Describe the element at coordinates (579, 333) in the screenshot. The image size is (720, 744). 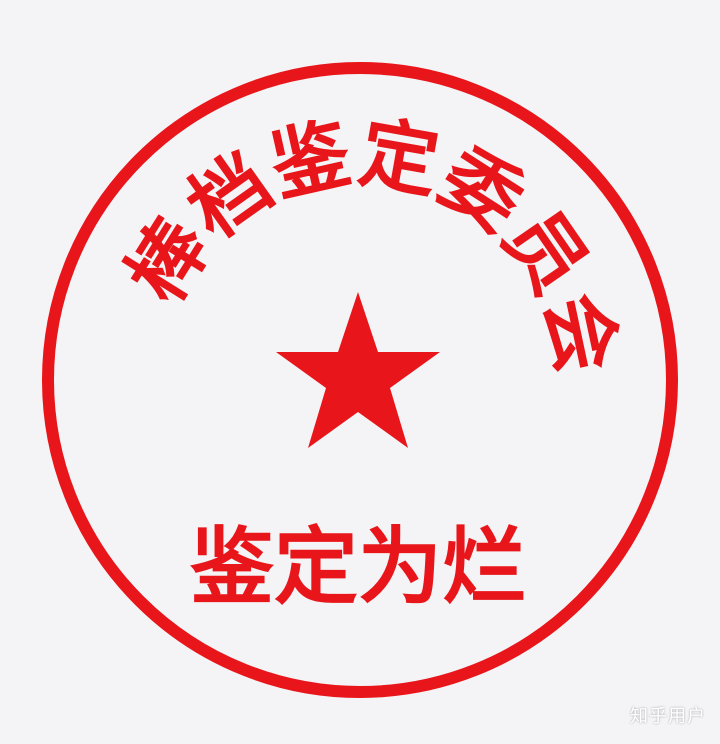
I see `seal-arc-char: 会` at that location.